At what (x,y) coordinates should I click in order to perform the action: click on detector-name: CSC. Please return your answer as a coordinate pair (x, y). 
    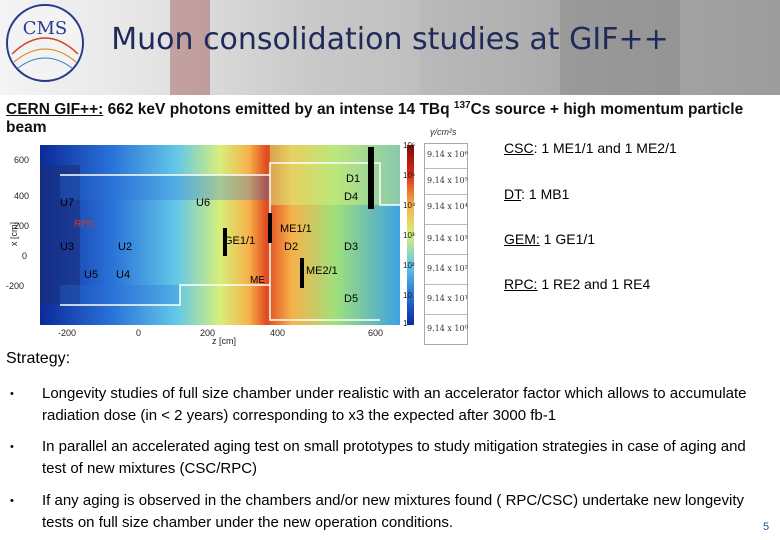
    Looking at the image, I should click on (519, 148).